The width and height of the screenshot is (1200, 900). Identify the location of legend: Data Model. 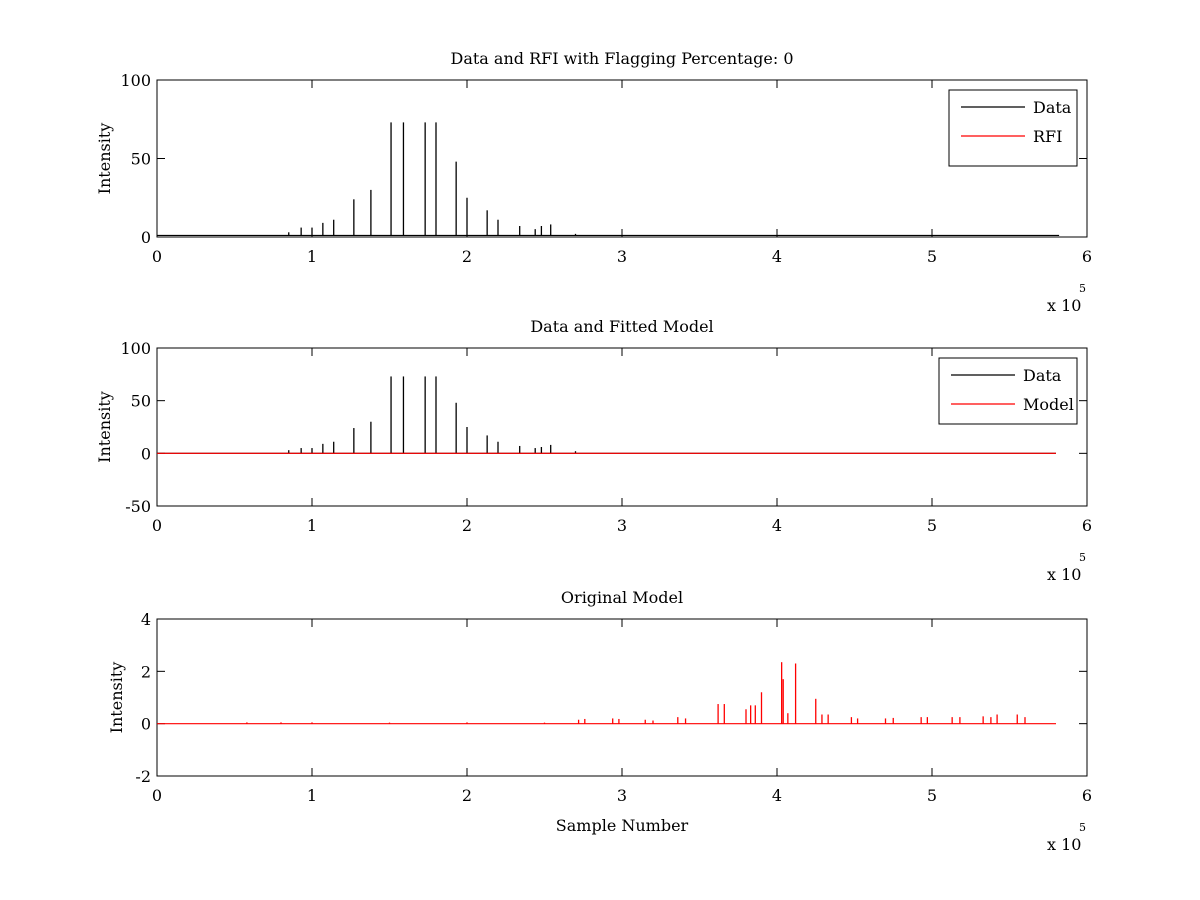
(1008, 391).